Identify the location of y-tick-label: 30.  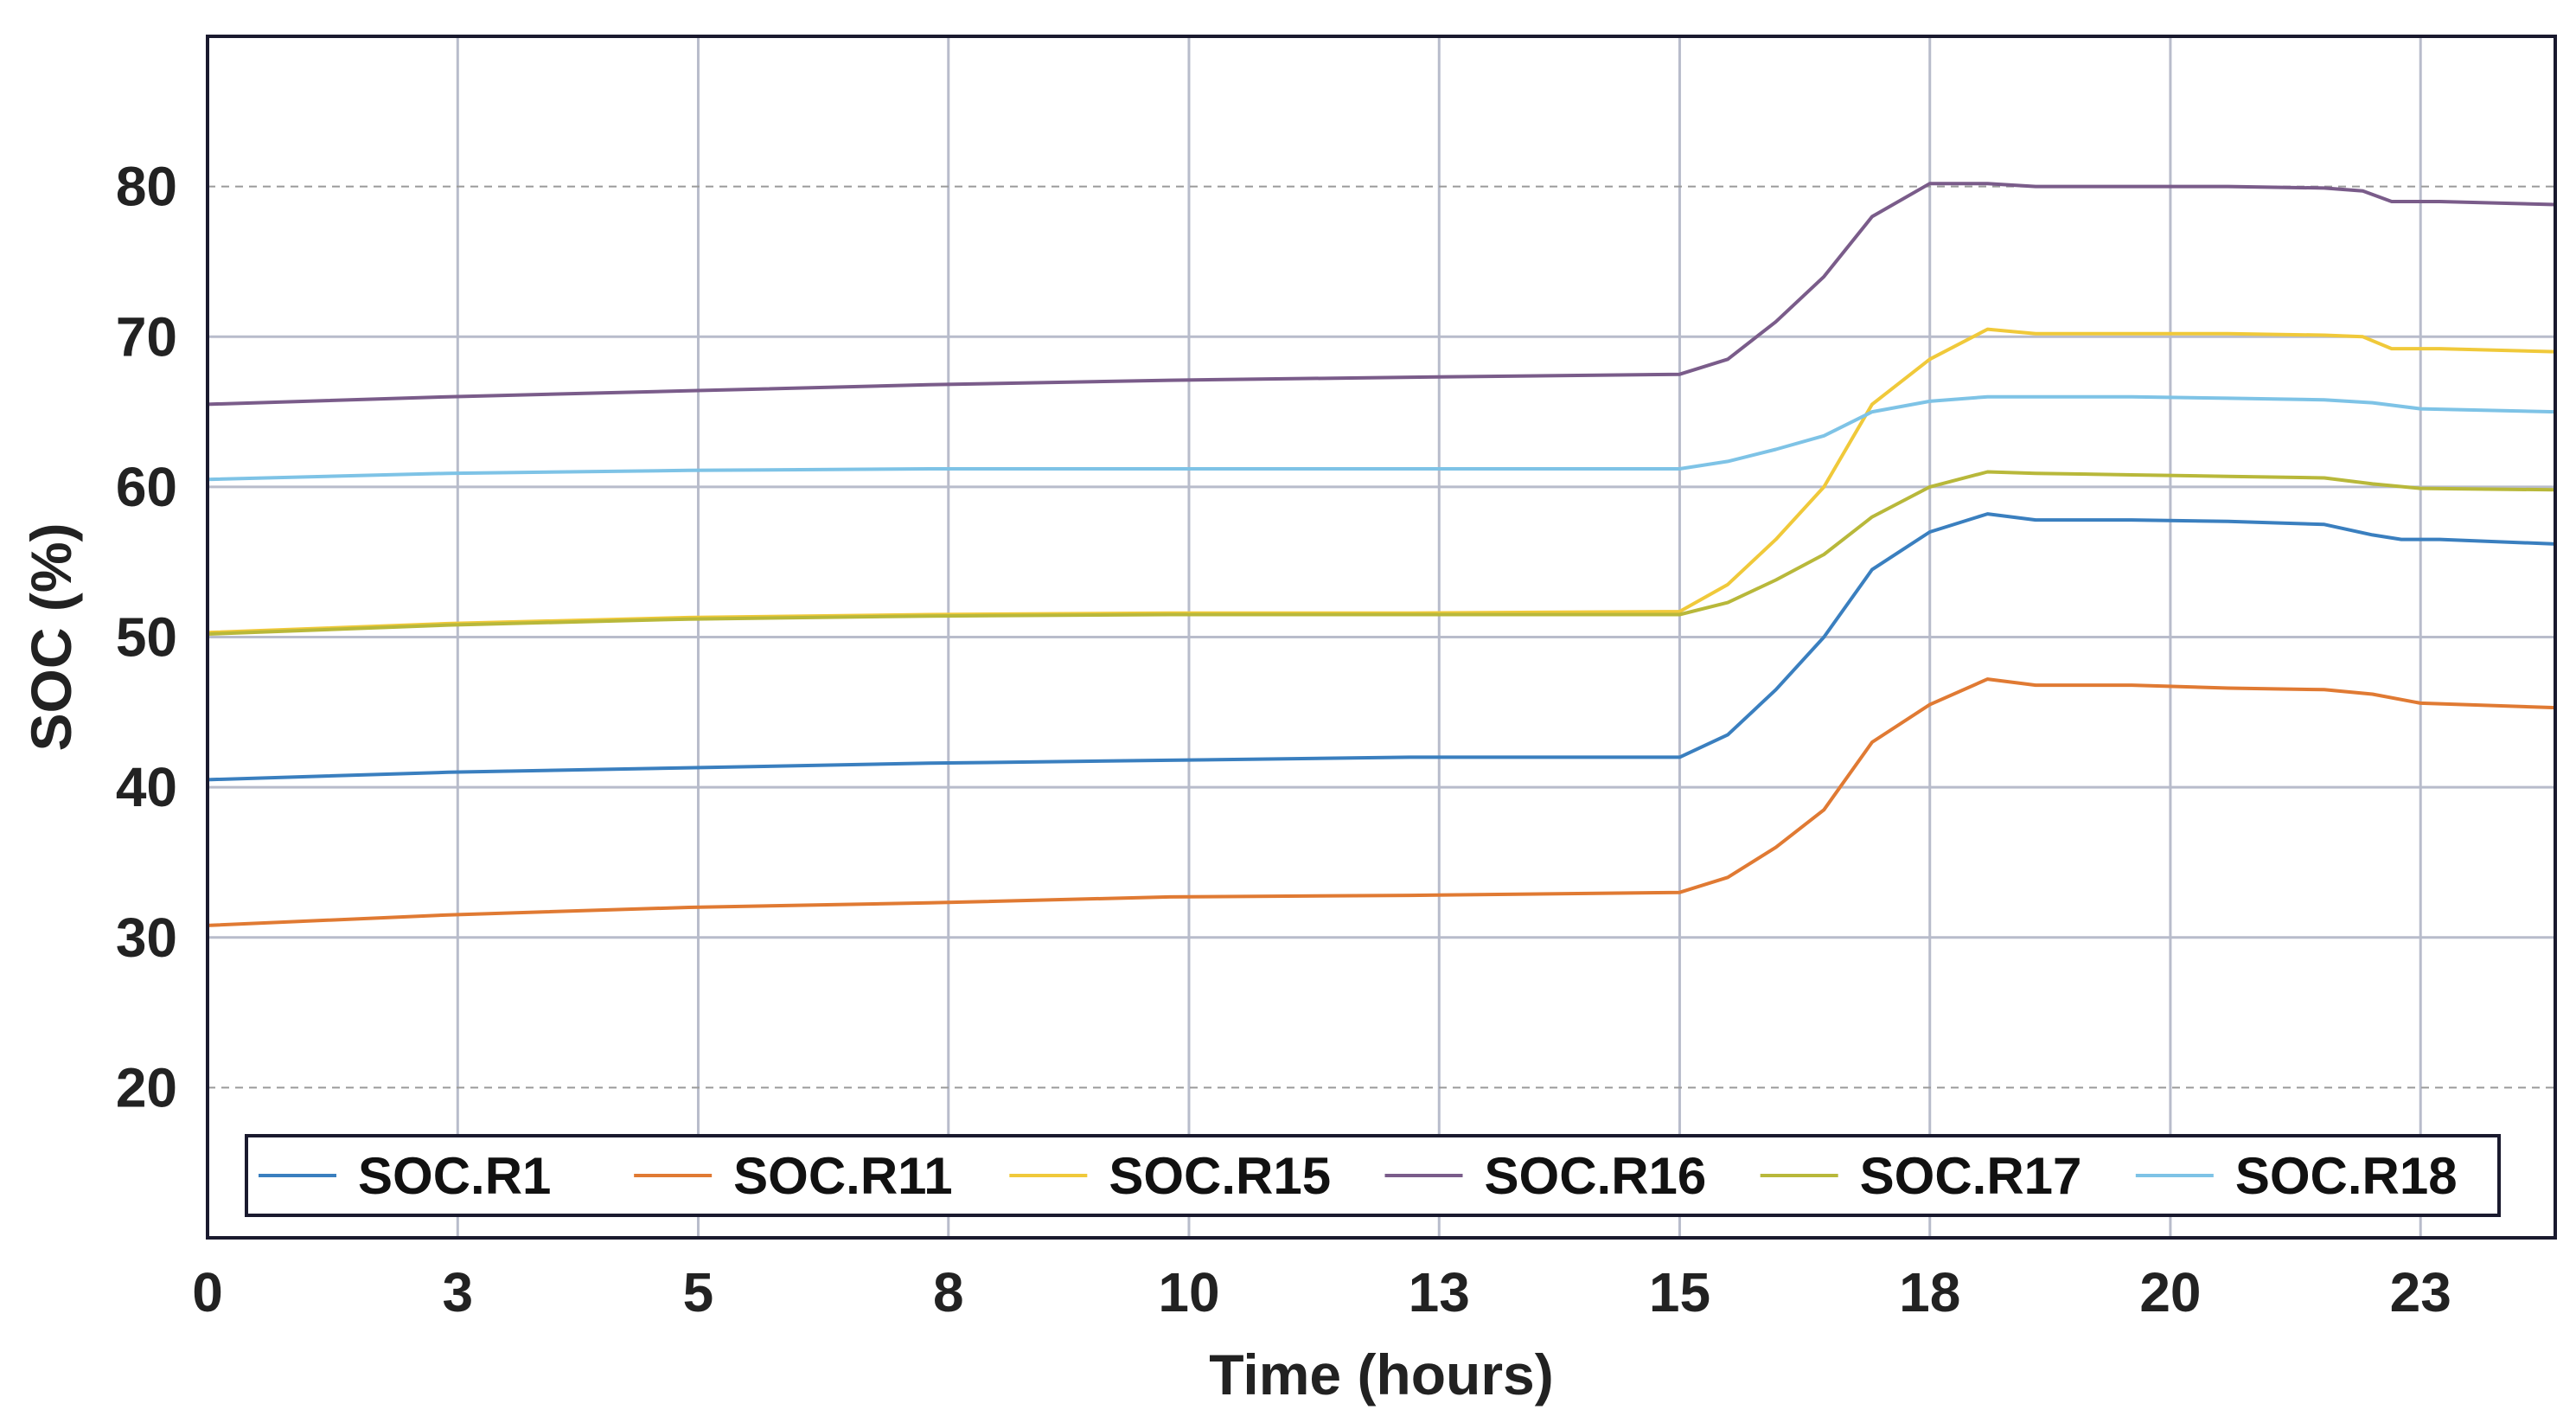
(147, 938).